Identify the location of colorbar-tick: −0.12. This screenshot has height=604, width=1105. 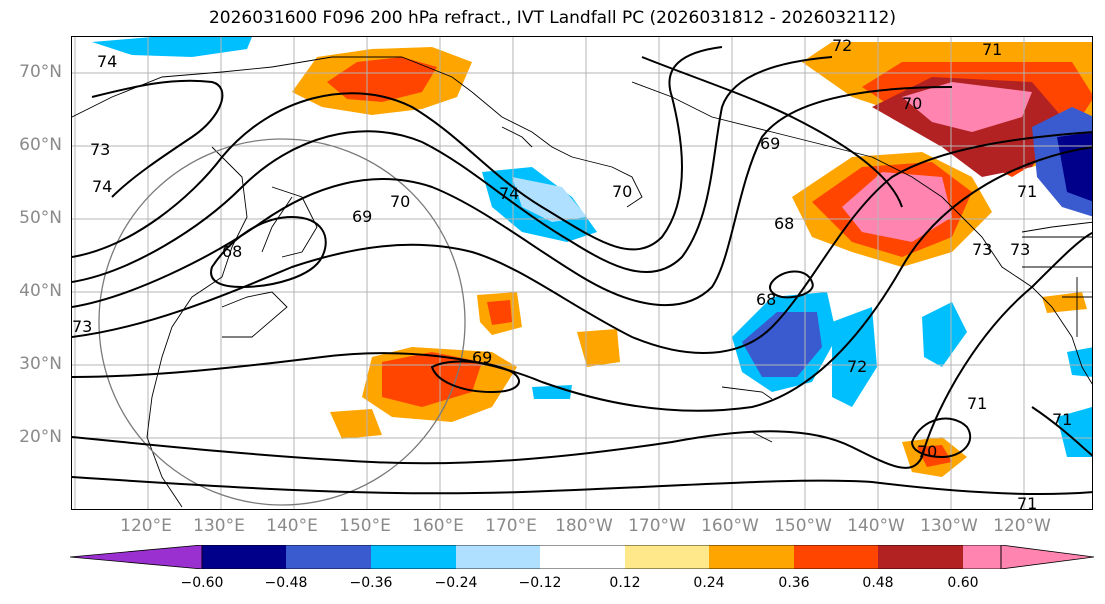
(540, 583).